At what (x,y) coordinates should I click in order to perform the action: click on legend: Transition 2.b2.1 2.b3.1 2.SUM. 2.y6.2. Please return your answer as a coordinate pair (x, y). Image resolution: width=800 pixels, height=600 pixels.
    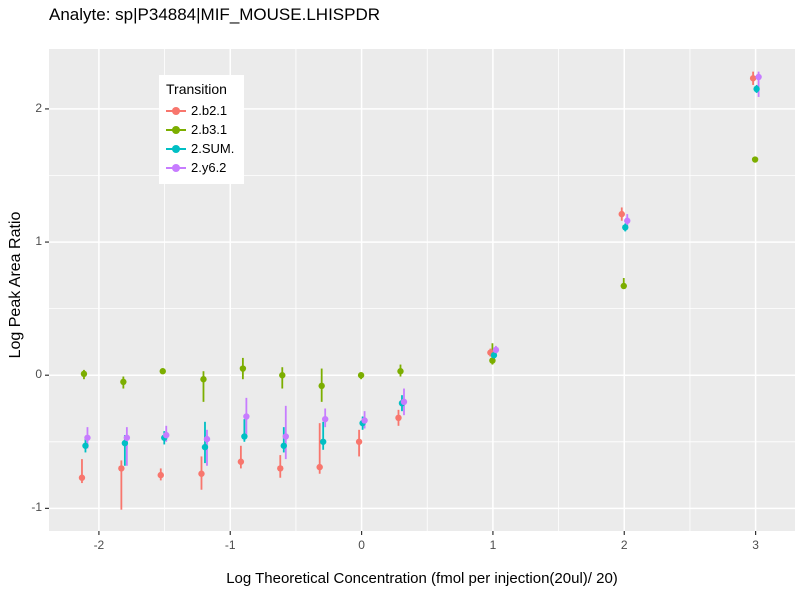
    Looking at the image, I should click on (202, 129).